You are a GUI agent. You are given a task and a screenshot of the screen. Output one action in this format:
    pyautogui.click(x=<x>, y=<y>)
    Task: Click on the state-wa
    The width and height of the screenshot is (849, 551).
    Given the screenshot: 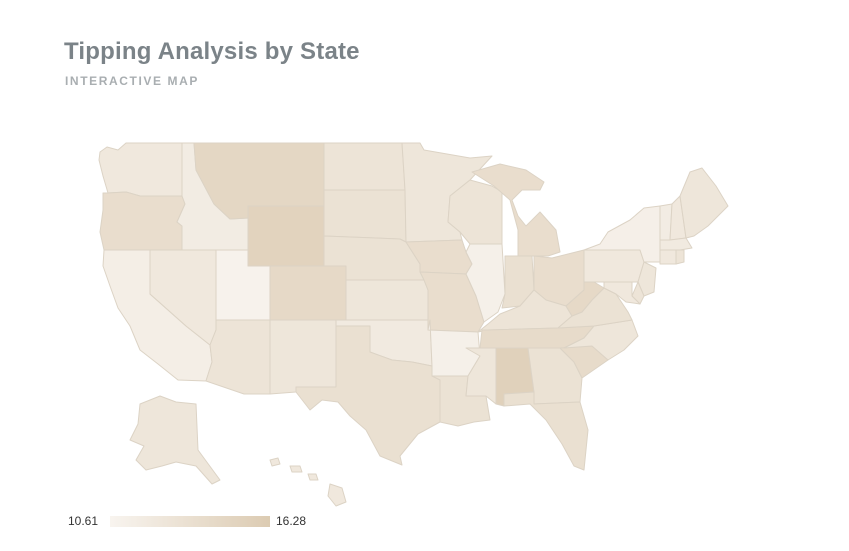 What is the action you would take?
    pyautogui.click(x=140, y=169)
    